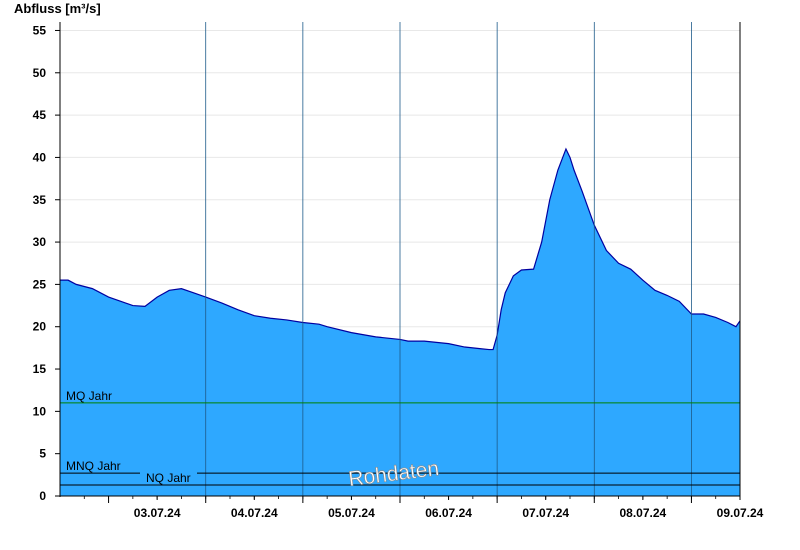  I want to click on x-tick-label: 05.07.24, so click(351, 513).